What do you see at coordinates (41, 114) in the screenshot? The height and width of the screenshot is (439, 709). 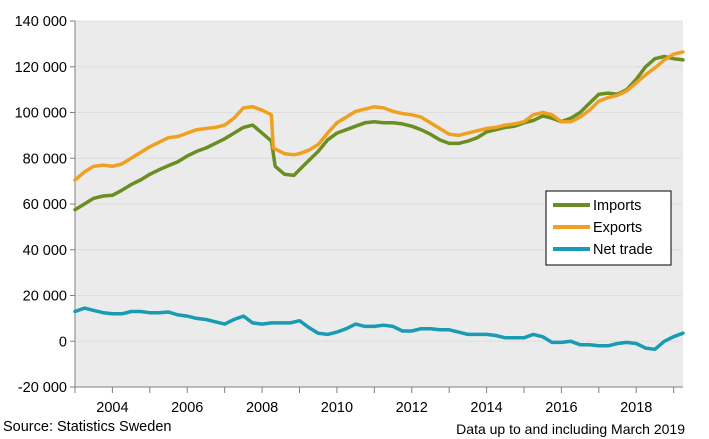 I see `y-tick-label: 100 000` at bounding box center [41, 114].